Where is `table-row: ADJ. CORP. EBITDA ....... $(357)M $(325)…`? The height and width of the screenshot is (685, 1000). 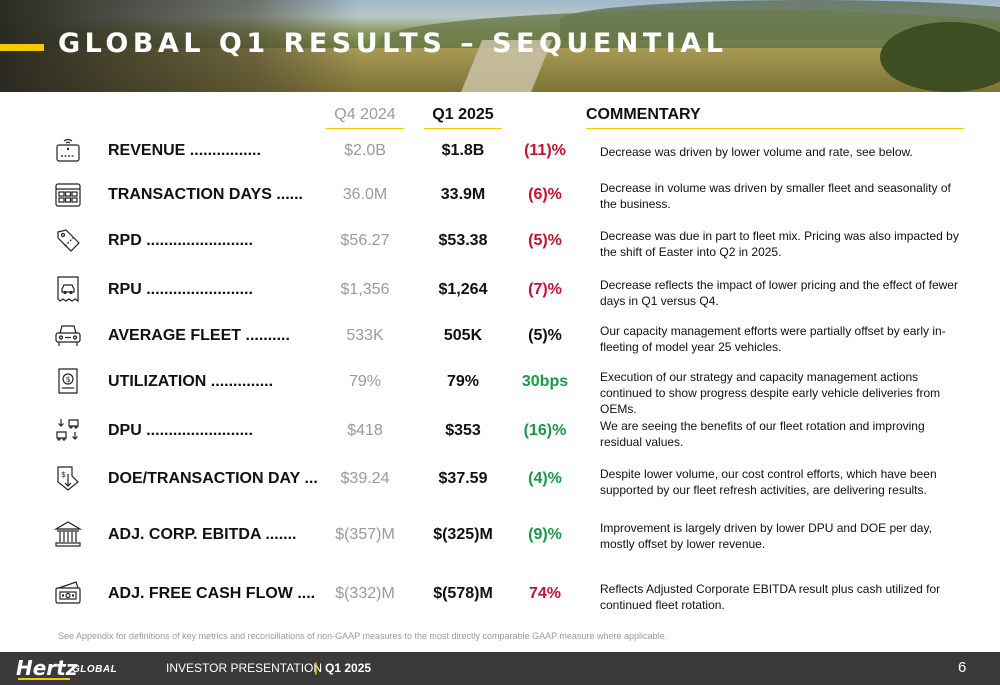
table-row: ADJ. CORP. EBITDA ....... $(357)M $(325)… is located at coordinates (500, 536).